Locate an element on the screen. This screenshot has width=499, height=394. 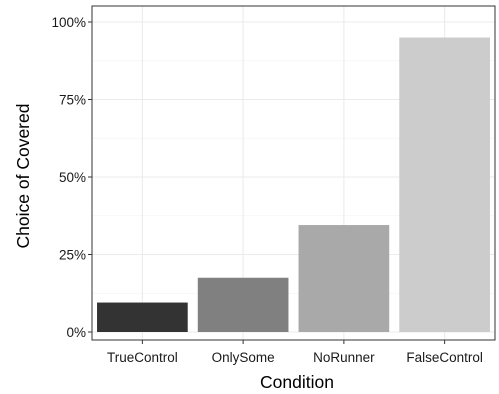
y-axis: 0% 25% 50% 75% 100% is located at coordinates (71, 177).